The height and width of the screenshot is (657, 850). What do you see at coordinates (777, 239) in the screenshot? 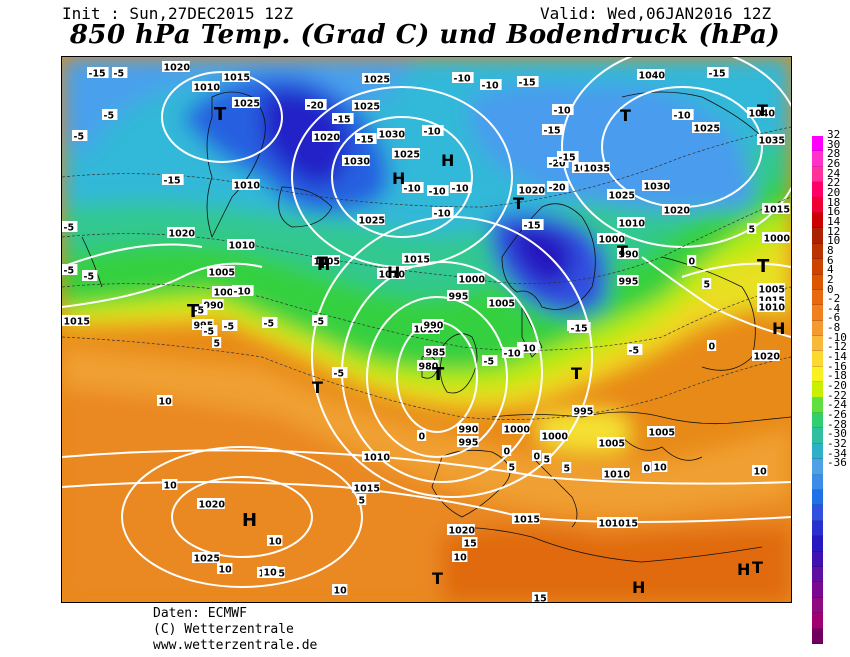
I see `svg-text: 1000` at bounding box center [777, 239].